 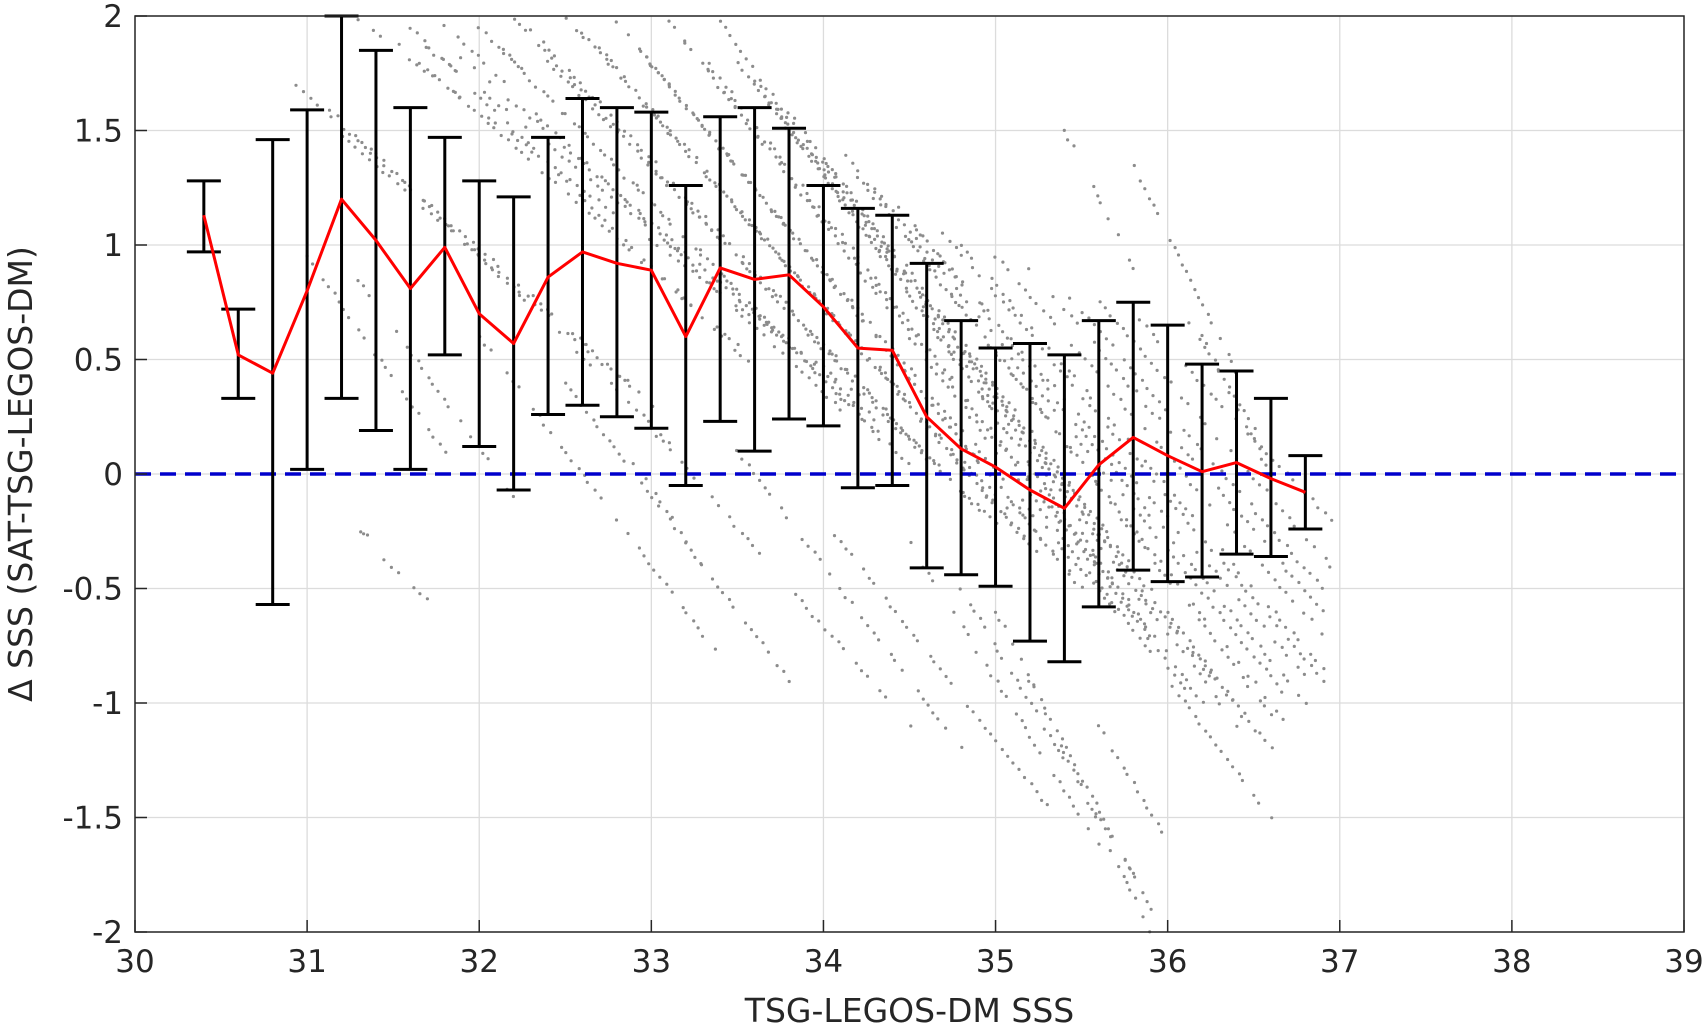 What do you see at coordinates (306, 962) in the screenshot?
I see `x-tick-label: 31` at bounding box center [306, 962].